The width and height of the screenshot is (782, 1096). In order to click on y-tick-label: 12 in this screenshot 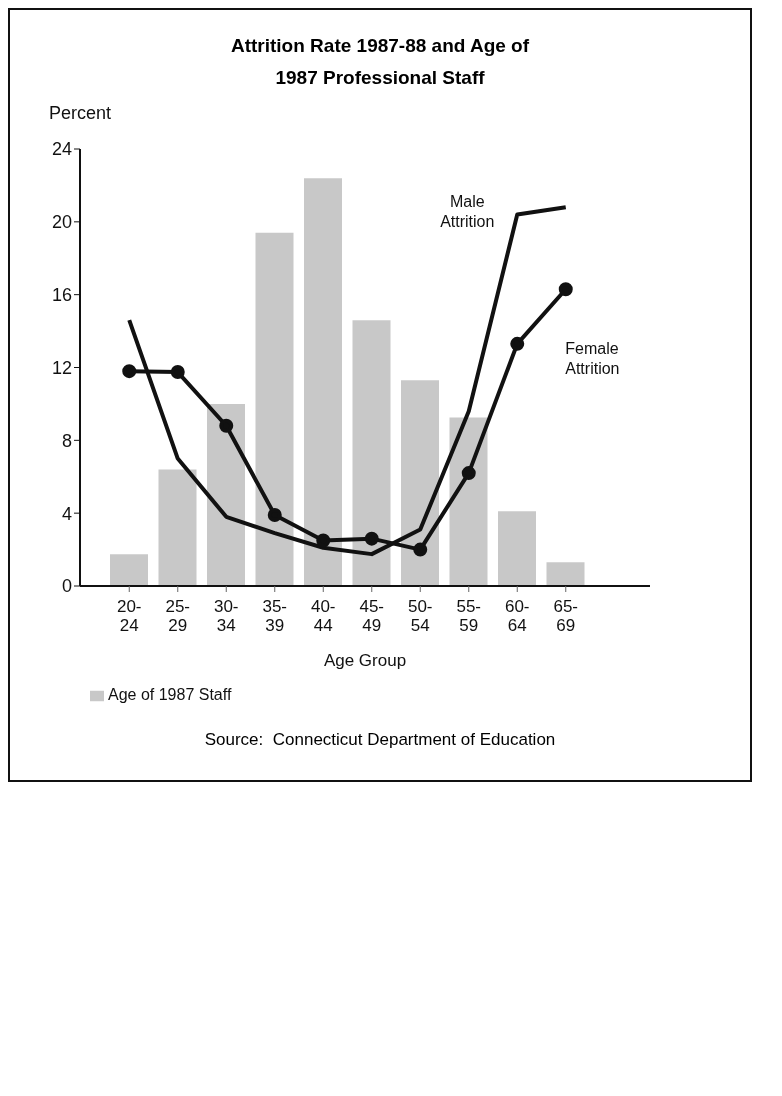, I will do `click(61, 367)`.